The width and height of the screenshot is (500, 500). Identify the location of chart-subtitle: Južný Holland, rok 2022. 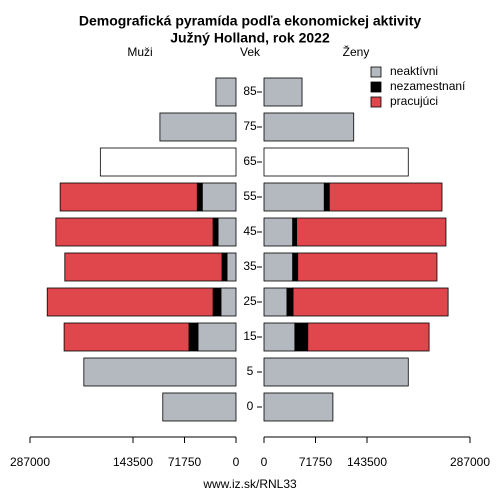
(250, 38).